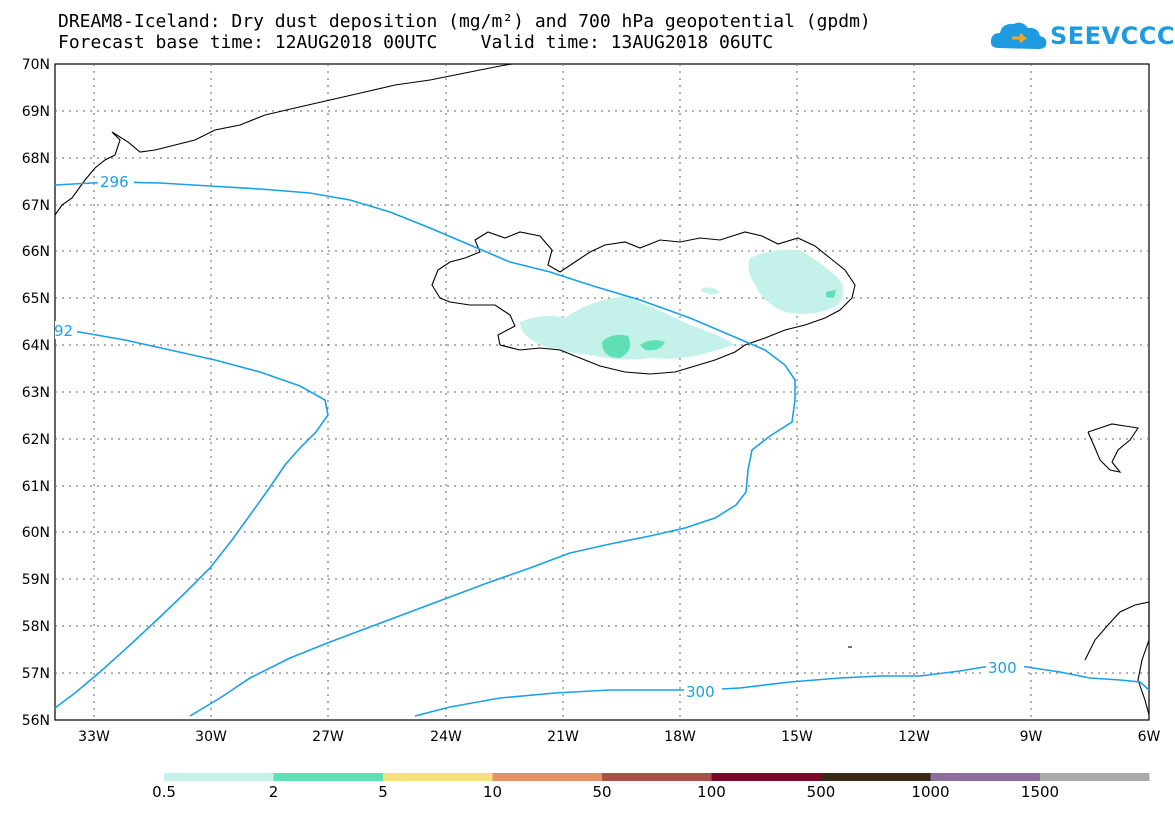 Image resolution: width=1175 pixels, height=815 pixels. I want to click on legend-tick-label: 50, so click(602, 792).